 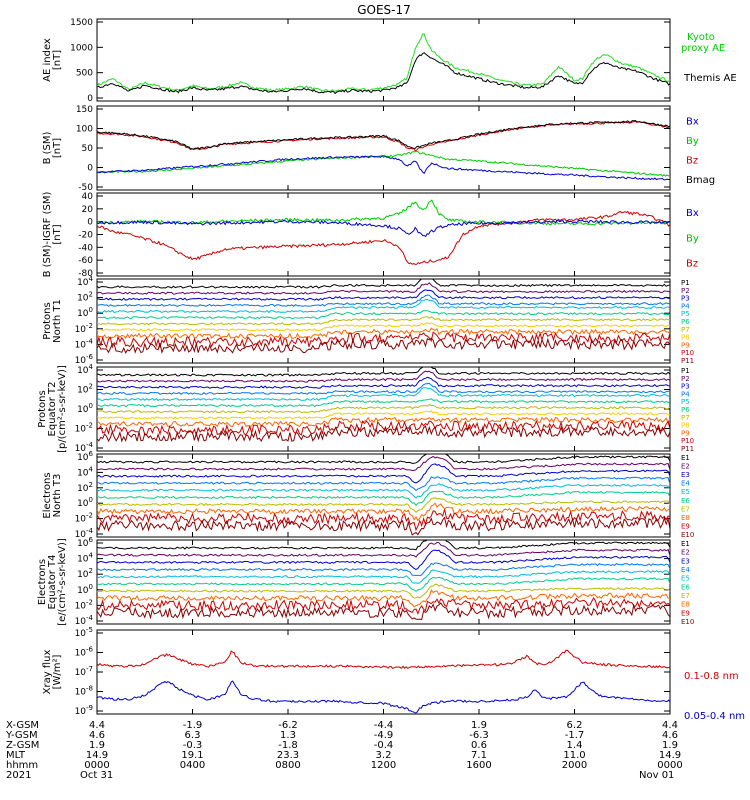 I want to click on legend-entry: E2, so click(x=685, y=467).